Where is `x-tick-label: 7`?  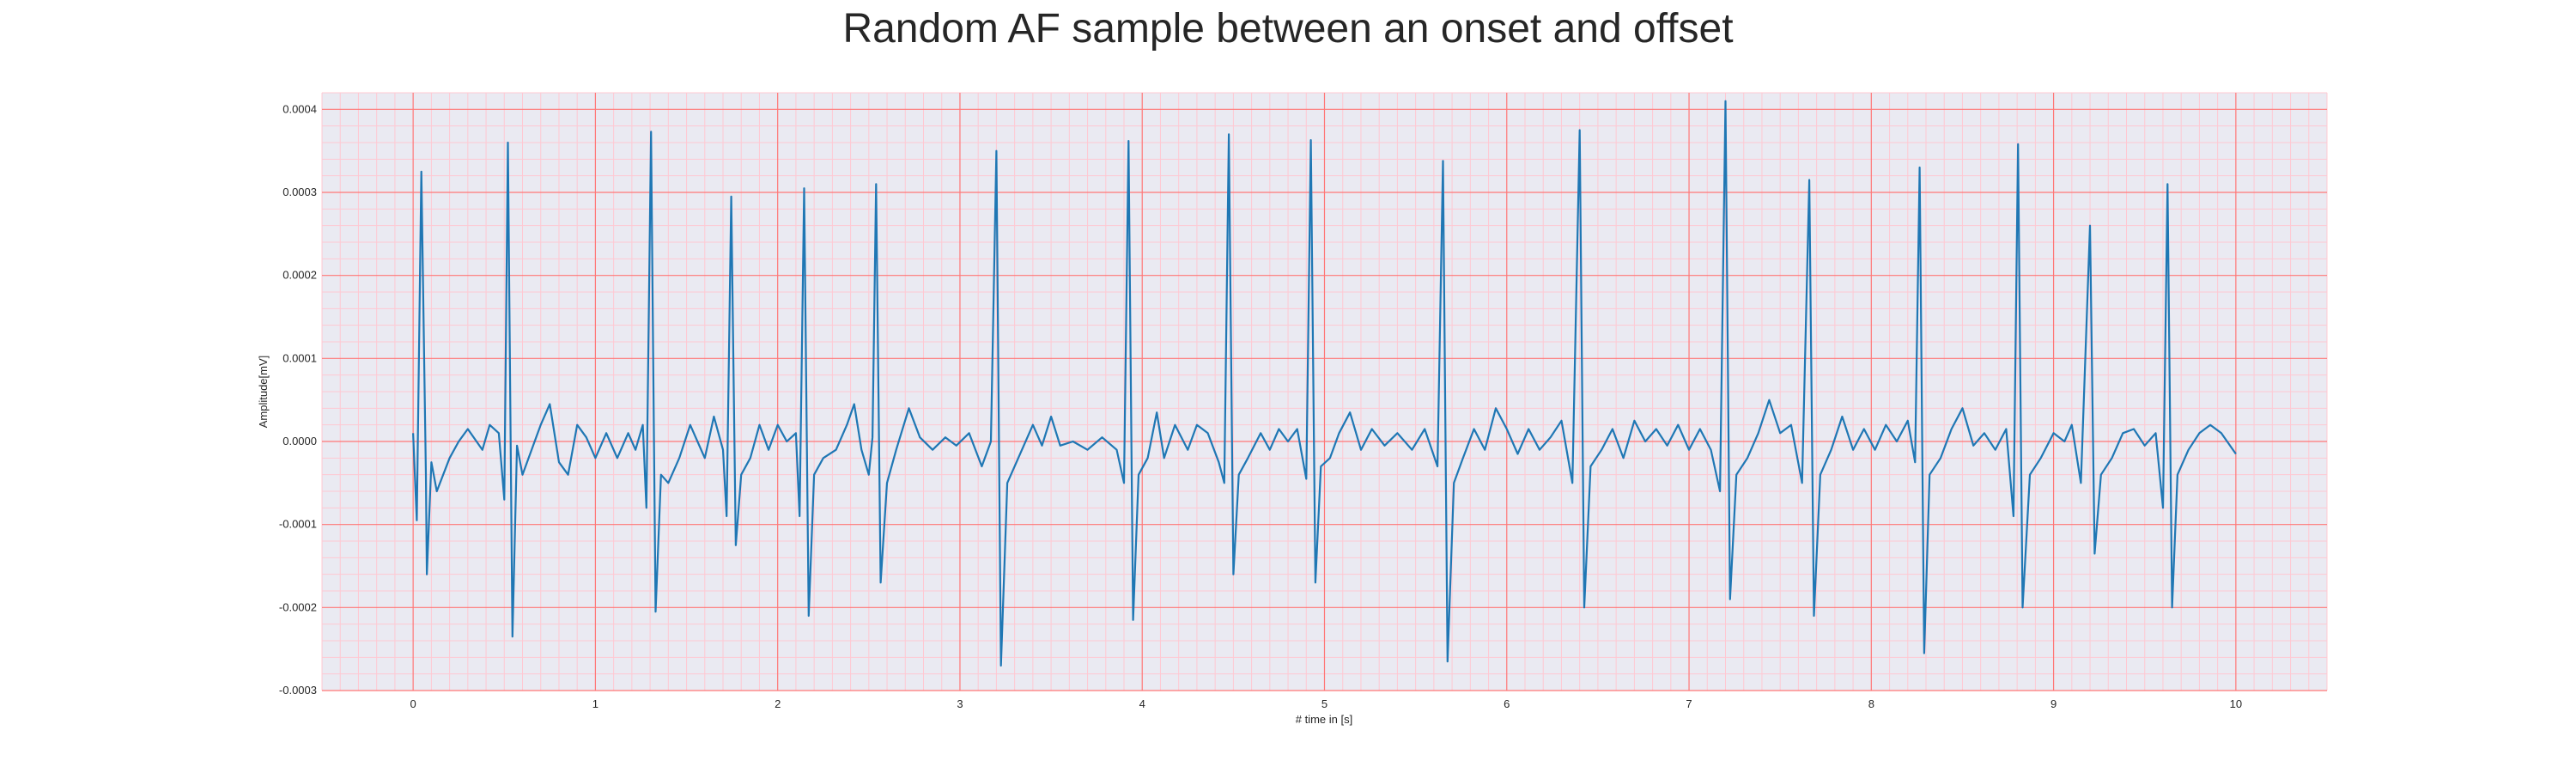
x-tick-label: 7 is located at coordinates (1689, 703).